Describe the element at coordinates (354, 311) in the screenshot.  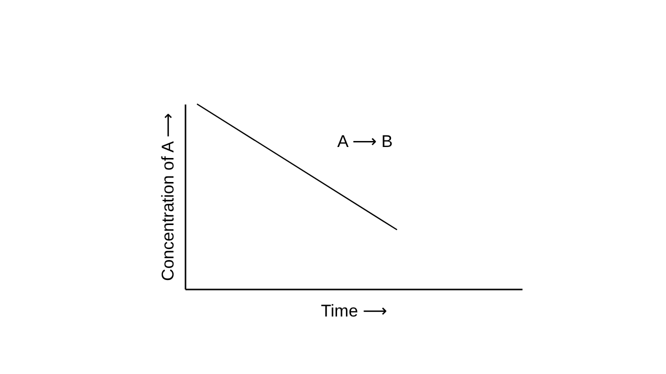
I see `x-axis-title: Time ⟶` at that location.